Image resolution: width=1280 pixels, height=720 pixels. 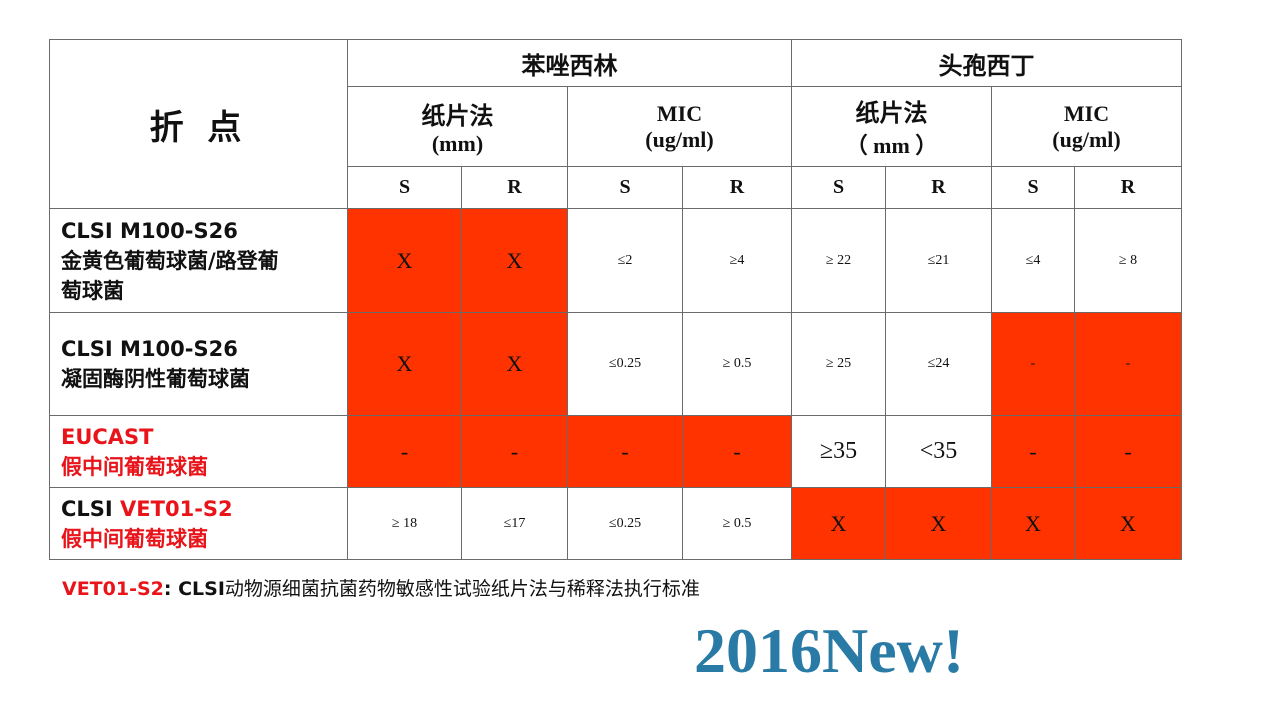 I want to click on row-header: CLSI M100-S26 凝固酶阴性葡萄球菌, so click(x=198, y=364).